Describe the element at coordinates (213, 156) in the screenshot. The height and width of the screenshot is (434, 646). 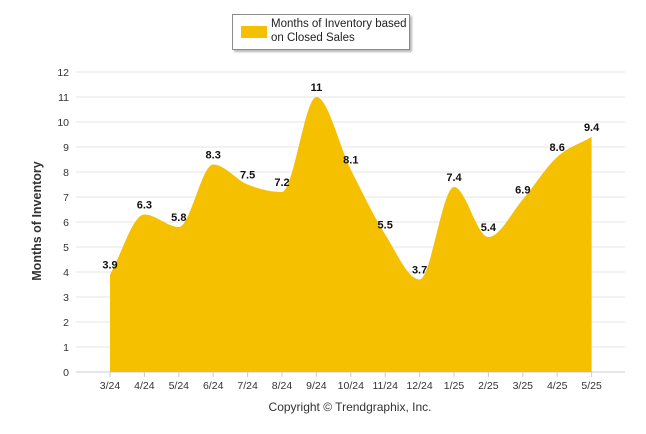
I see `data-label: 8.3` at that location.